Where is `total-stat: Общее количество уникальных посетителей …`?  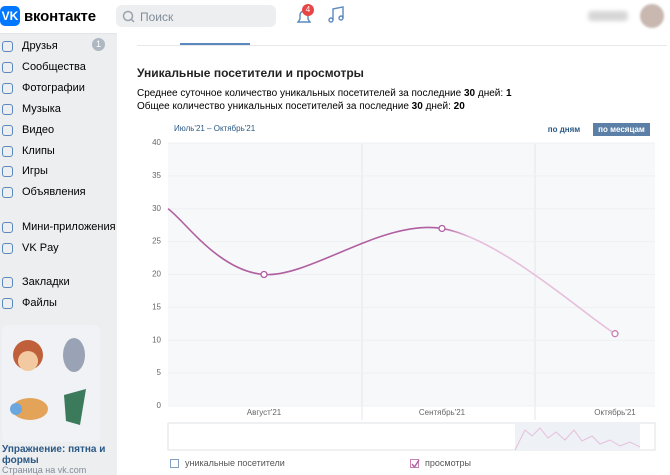 total-stat: Общее количество уникальных посетителей … is located at coordinates (301, 106).